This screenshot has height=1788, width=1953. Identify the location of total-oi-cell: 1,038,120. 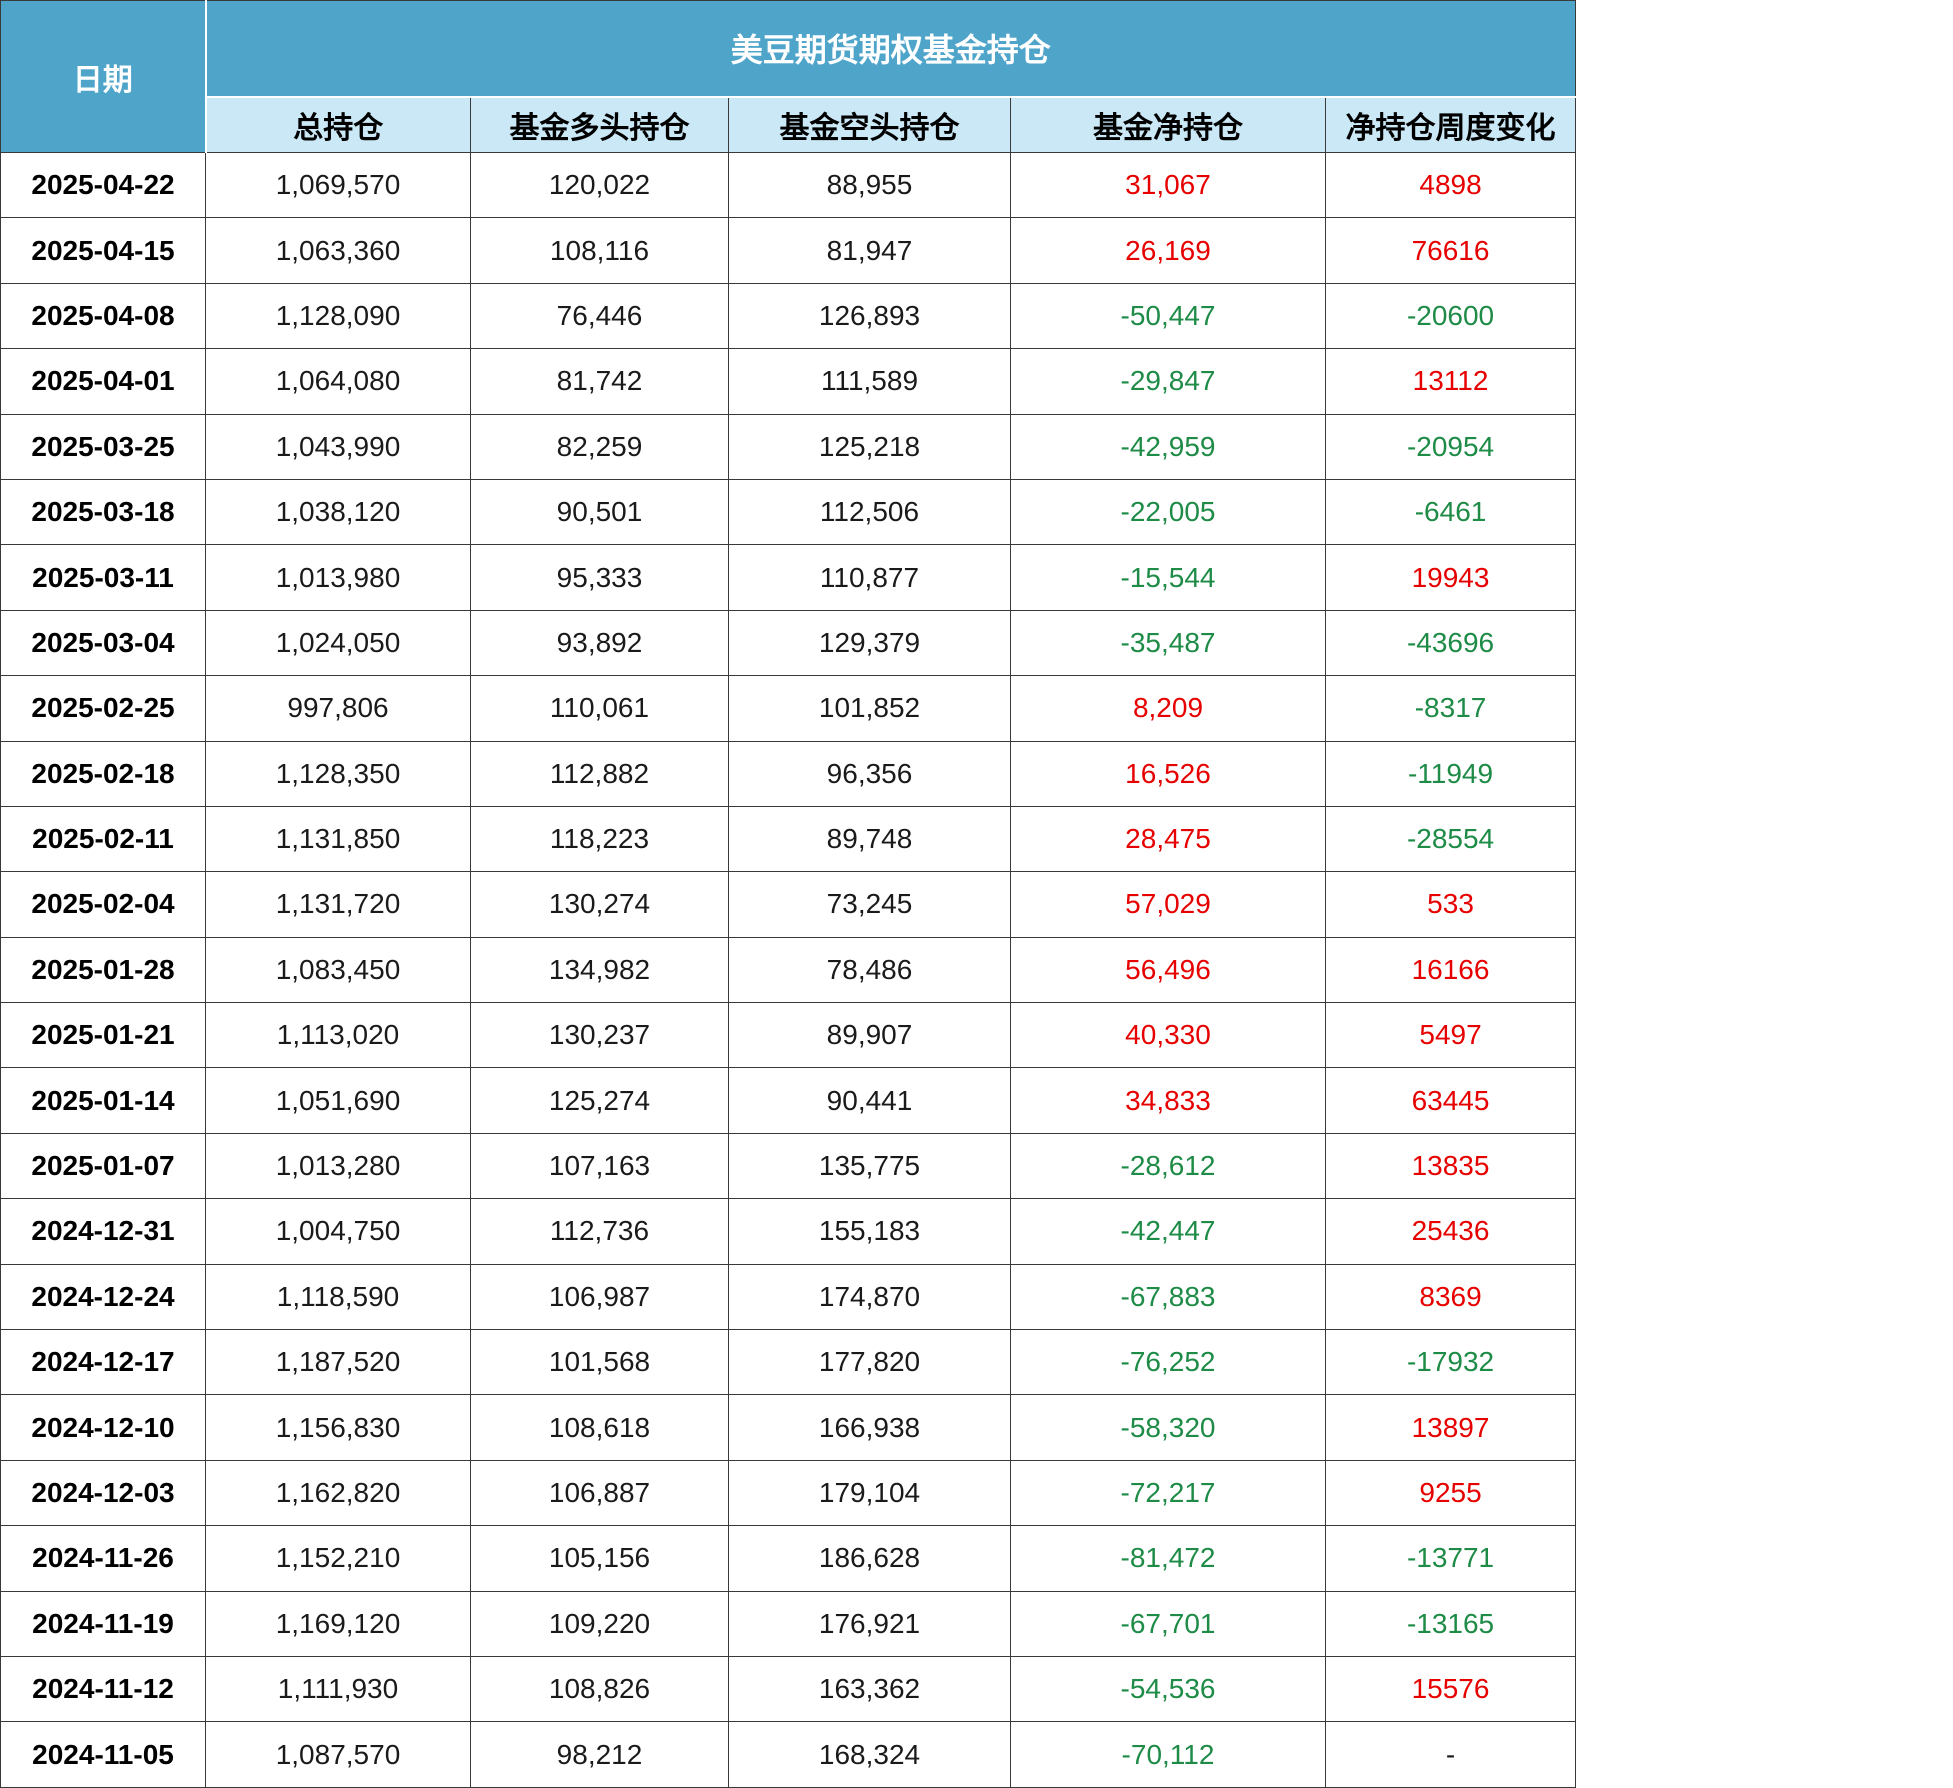
(338, 512).